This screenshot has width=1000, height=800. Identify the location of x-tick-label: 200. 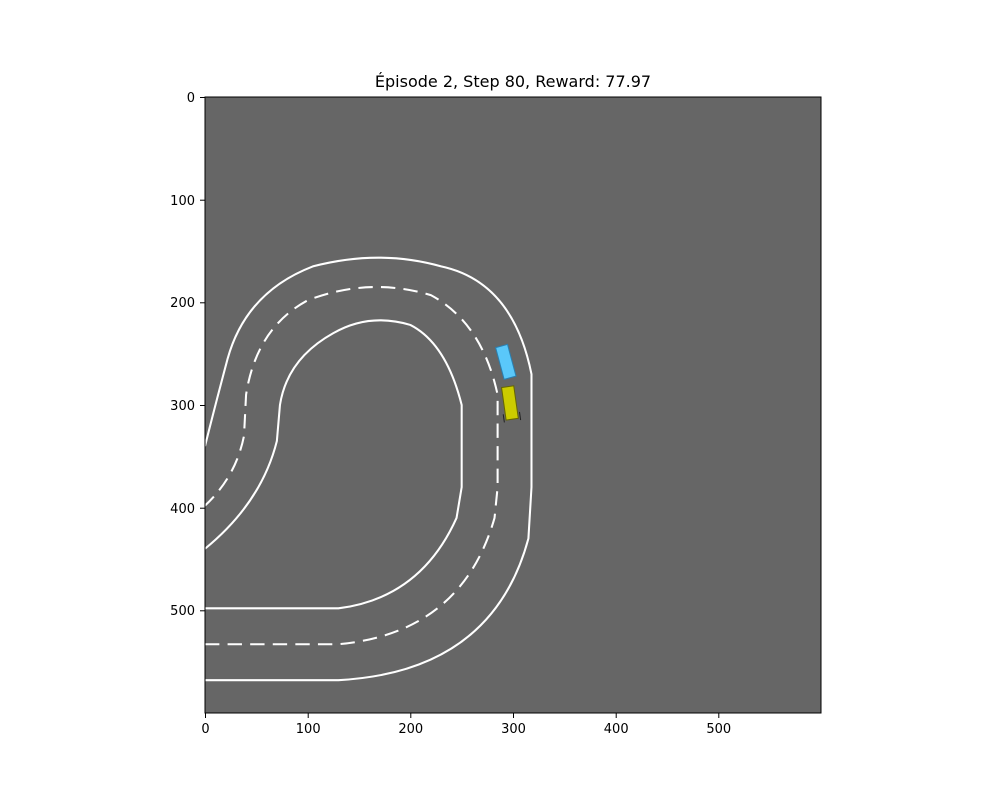
(410, 729).